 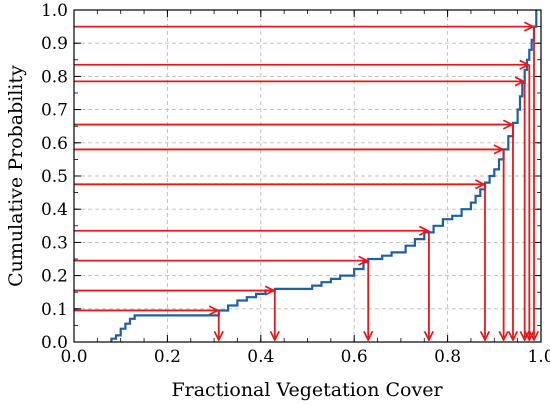 What do you see at coordinates (54, 243) in the screenshot?
I see `y-tick-label: 0.3` at bounding box center [54, 243].